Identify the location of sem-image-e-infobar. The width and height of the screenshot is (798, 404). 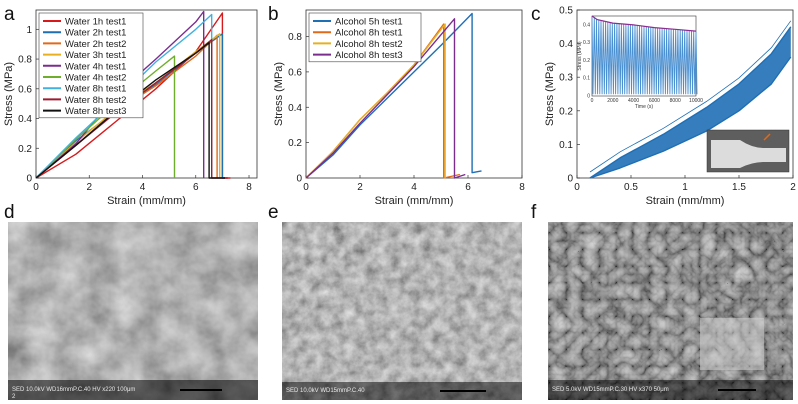
(402, 391).